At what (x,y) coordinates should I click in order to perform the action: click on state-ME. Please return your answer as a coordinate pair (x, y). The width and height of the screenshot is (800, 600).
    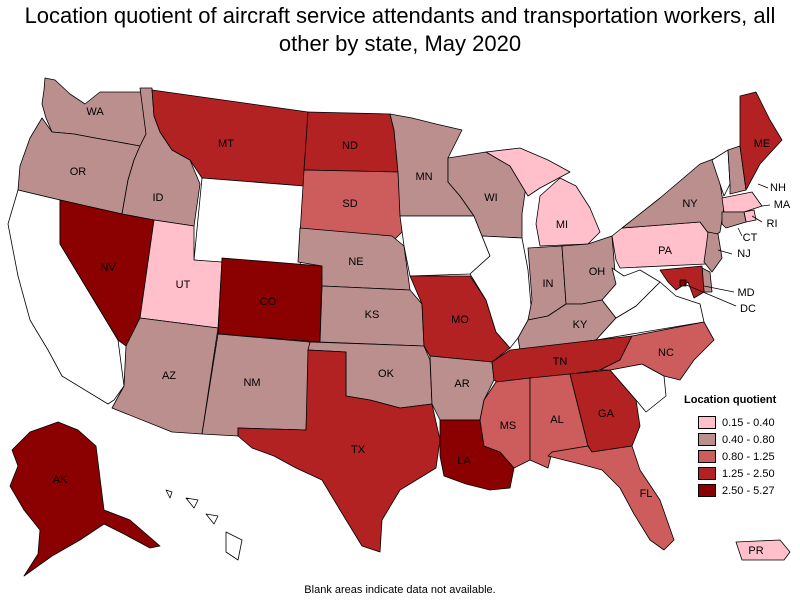
    Looking at the image, I should click on (761, 141).